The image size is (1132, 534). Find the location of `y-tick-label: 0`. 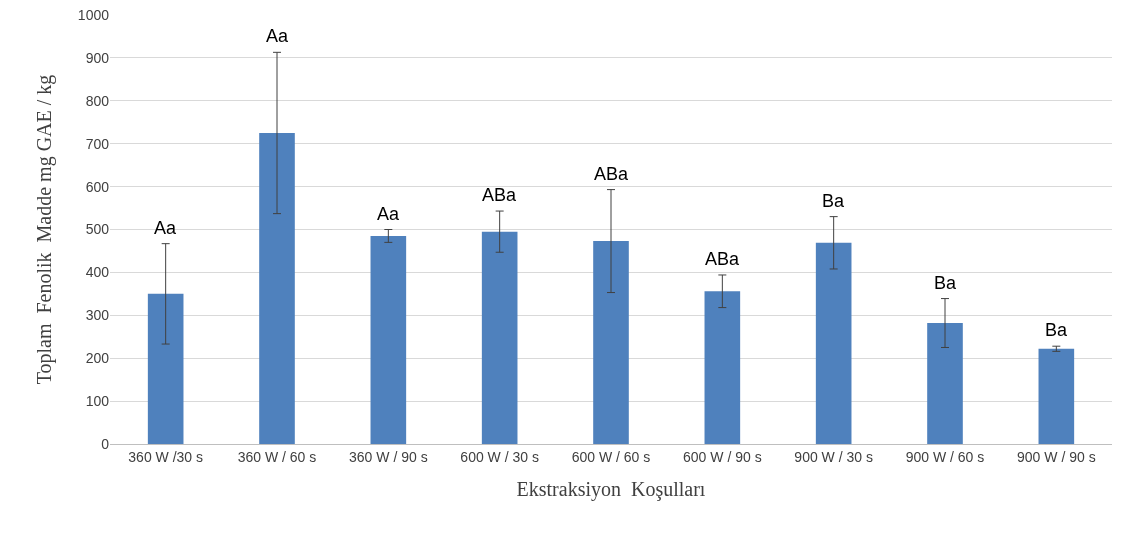

y-tick-label: 0 is located at coordinates (105, 443).